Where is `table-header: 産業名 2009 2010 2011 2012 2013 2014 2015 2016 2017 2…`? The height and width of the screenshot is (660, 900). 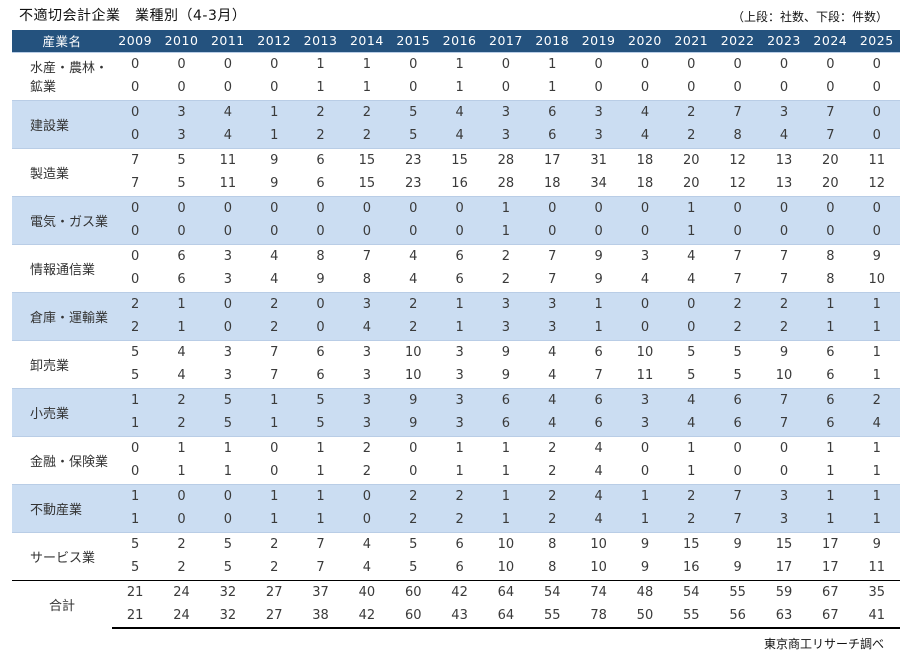 table-header: 産業名 2009 2010 2011 2012 2013 2014 2015 2016 2017 2… is located at coordinates (456, 41).